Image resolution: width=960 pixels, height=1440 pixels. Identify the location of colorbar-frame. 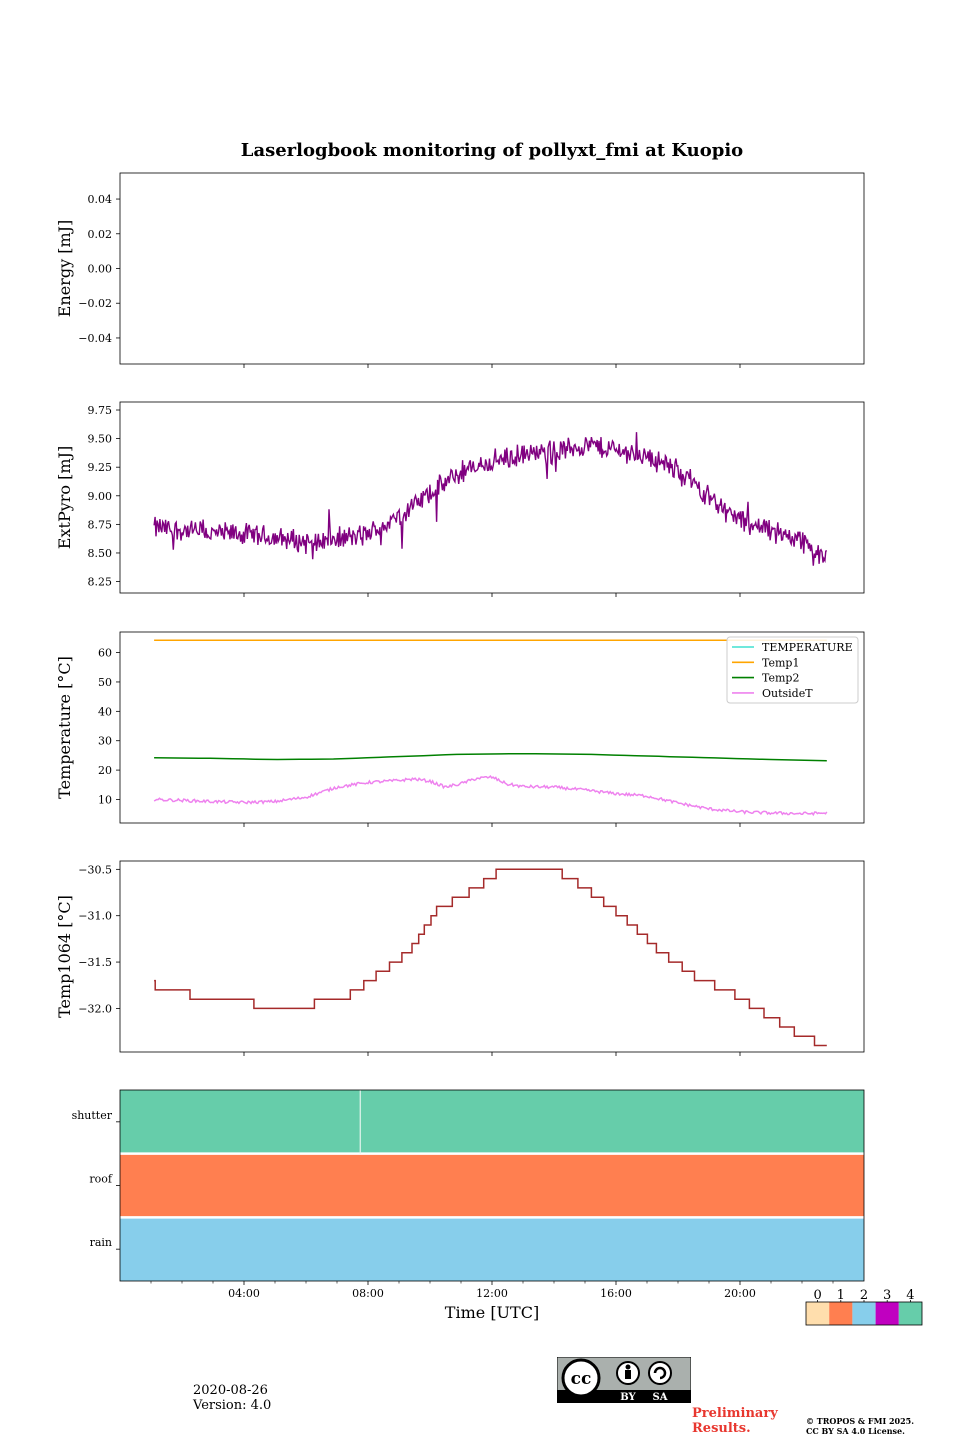
(864, 1313).